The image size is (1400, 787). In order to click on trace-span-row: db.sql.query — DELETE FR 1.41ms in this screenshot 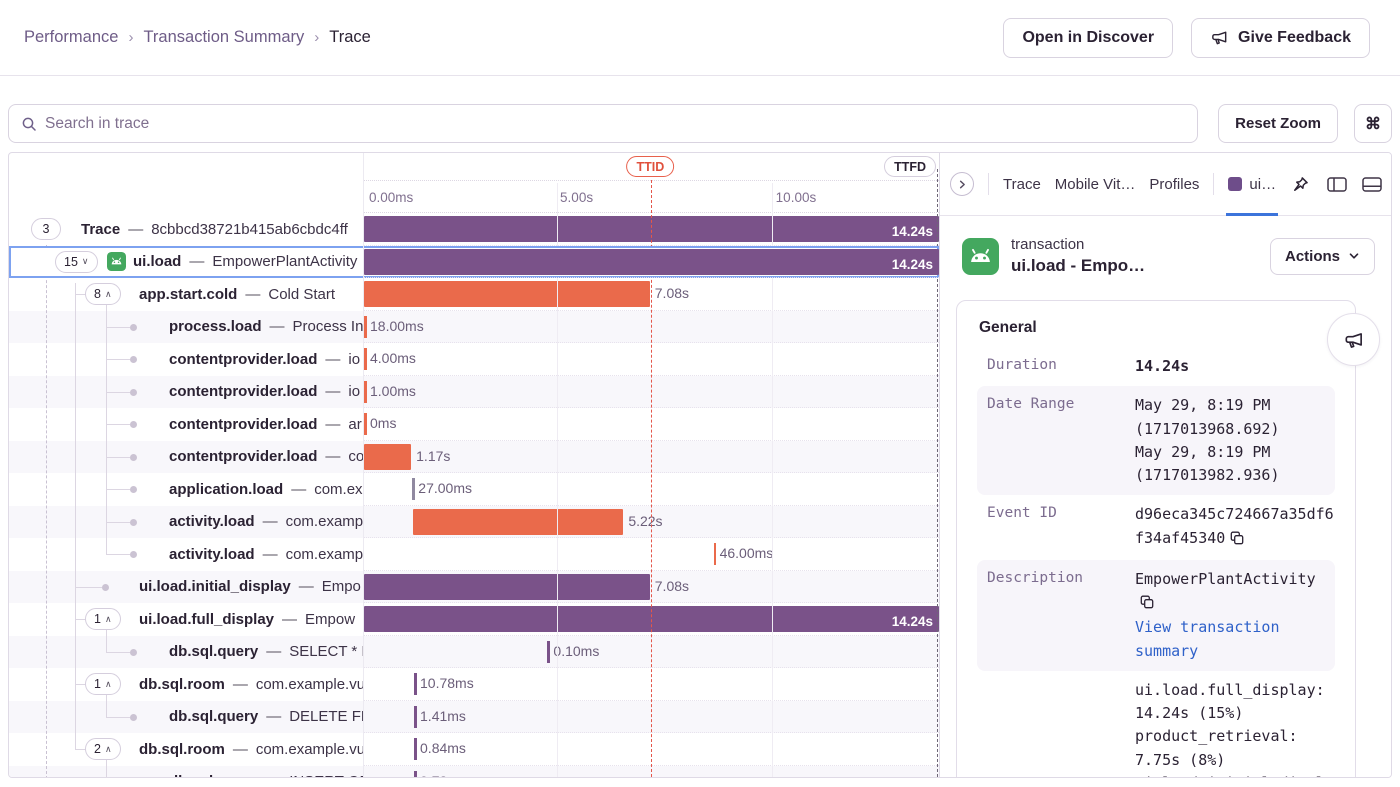, I will do `click(474, 716)`.